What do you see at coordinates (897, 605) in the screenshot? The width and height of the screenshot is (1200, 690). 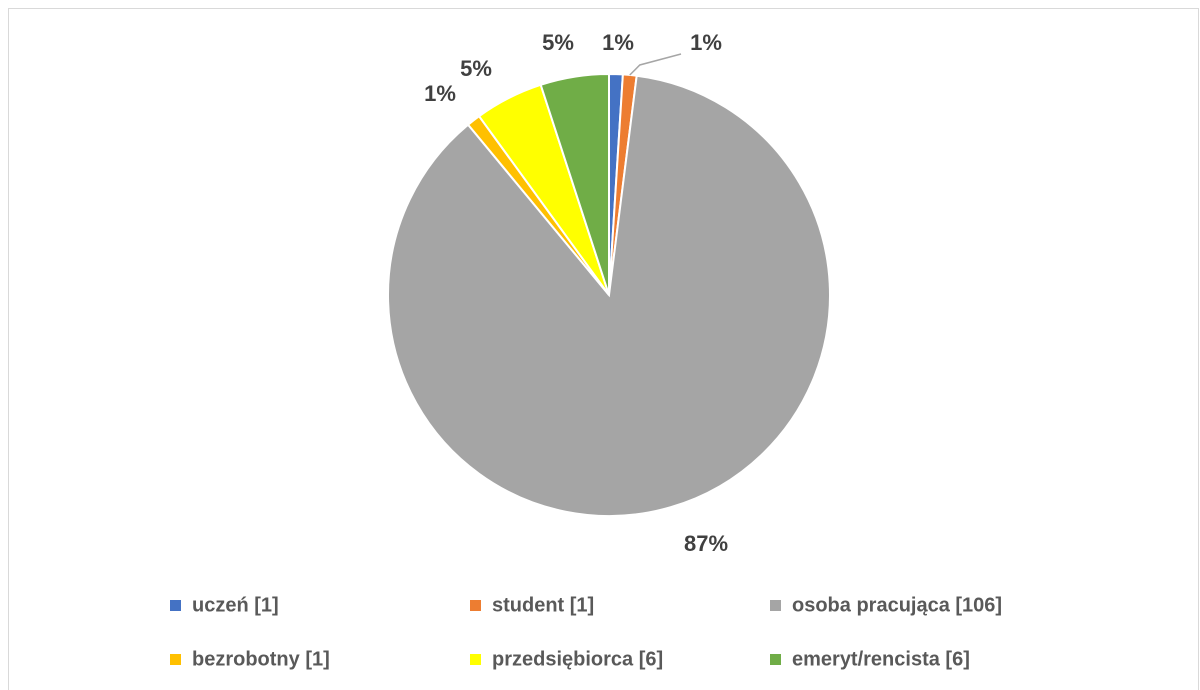 I see `legend-label: osoba pracująca [106]` at bounding box center [897, 605].